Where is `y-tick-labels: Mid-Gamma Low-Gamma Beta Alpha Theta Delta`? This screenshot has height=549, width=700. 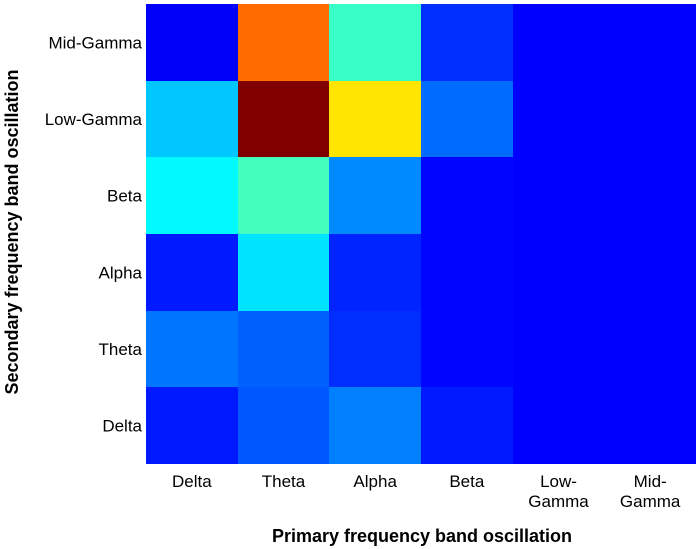
y-tick-labels: Mid-Gamma Low-Gamma Beta Alpha Theta Delta is located at coordinates (94, 234).